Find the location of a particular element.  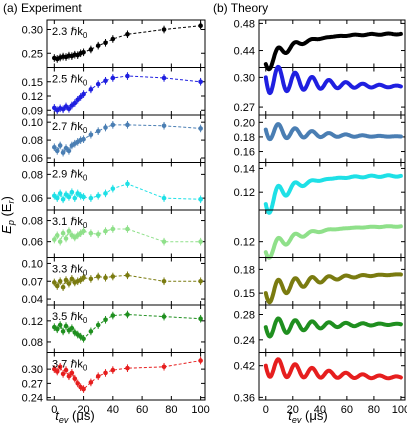

experiment-panel-frame is located at coordinates (126, 376).